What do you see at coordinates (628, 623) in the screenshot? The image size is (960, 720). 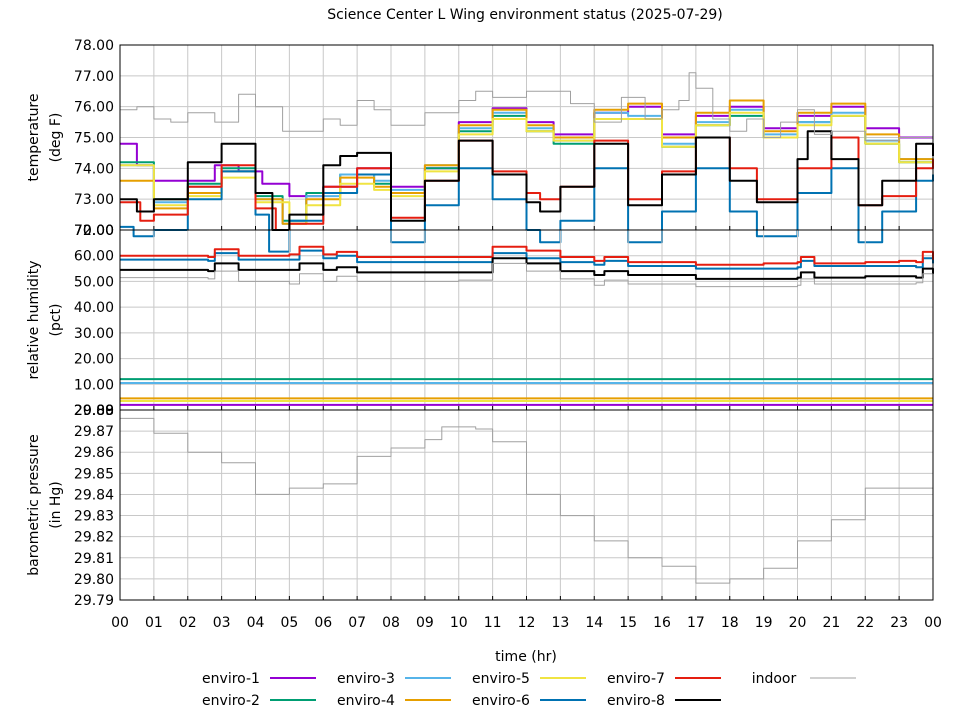 I see `x-tick-label: 15` at bounding box center [628, 623].